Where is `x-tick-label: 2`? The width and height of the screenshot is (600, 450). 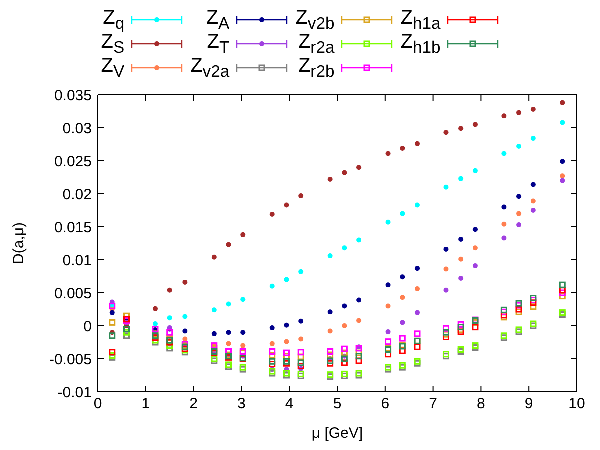
x-tick-label: 2 is located at coordinates (194, 404).